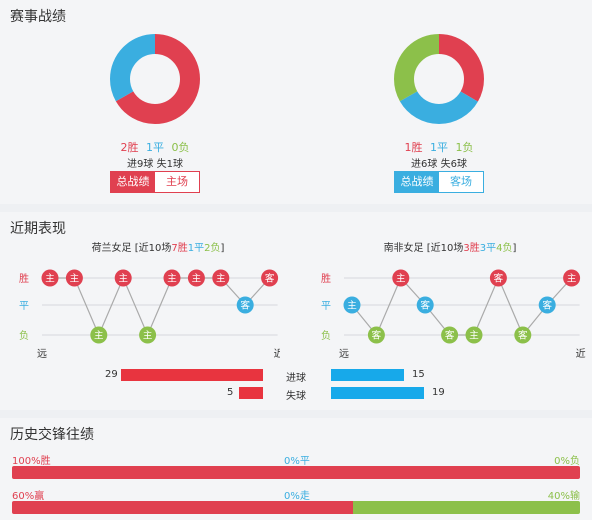  Describe the element at coordinates (453, 164) in the screenshot. I see `right-goals-against: 失6球` at that location.